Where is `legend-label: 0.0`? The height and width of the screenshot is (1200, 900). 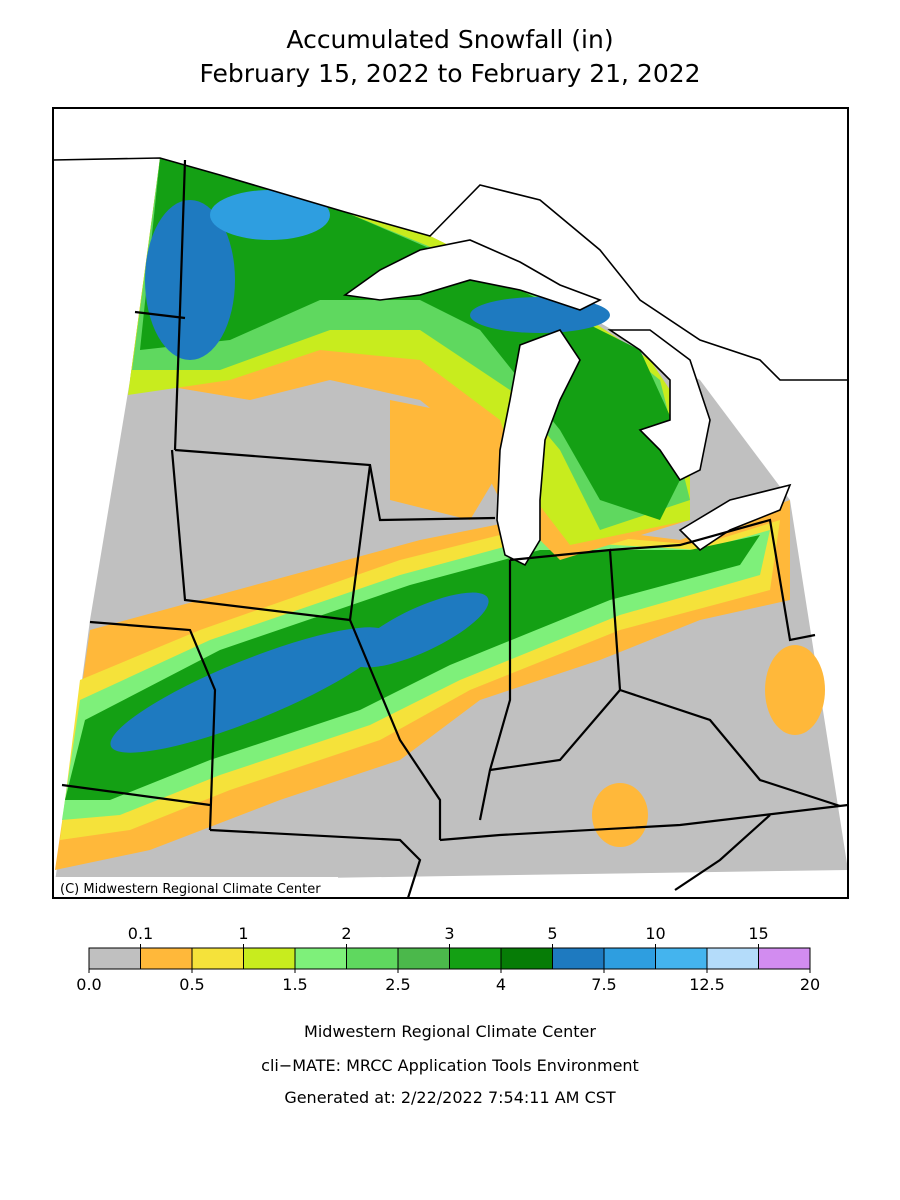 legend-label: 0.0 is located at coordinates (88, 984).